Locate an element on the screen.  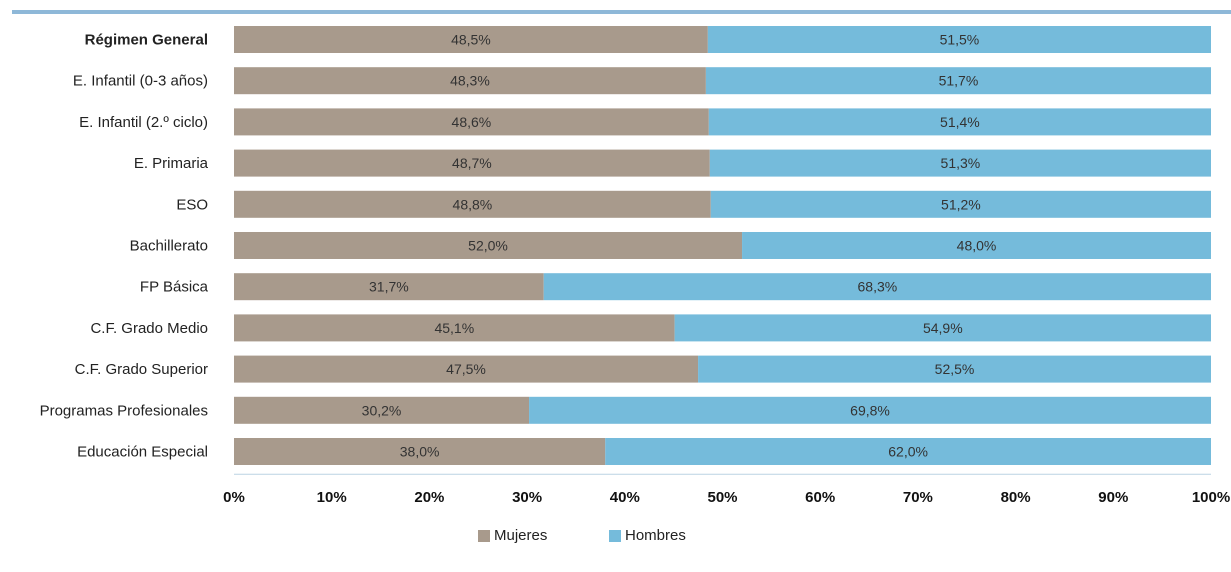
x-tick-label: 50% is located at coordinates (722, 497).